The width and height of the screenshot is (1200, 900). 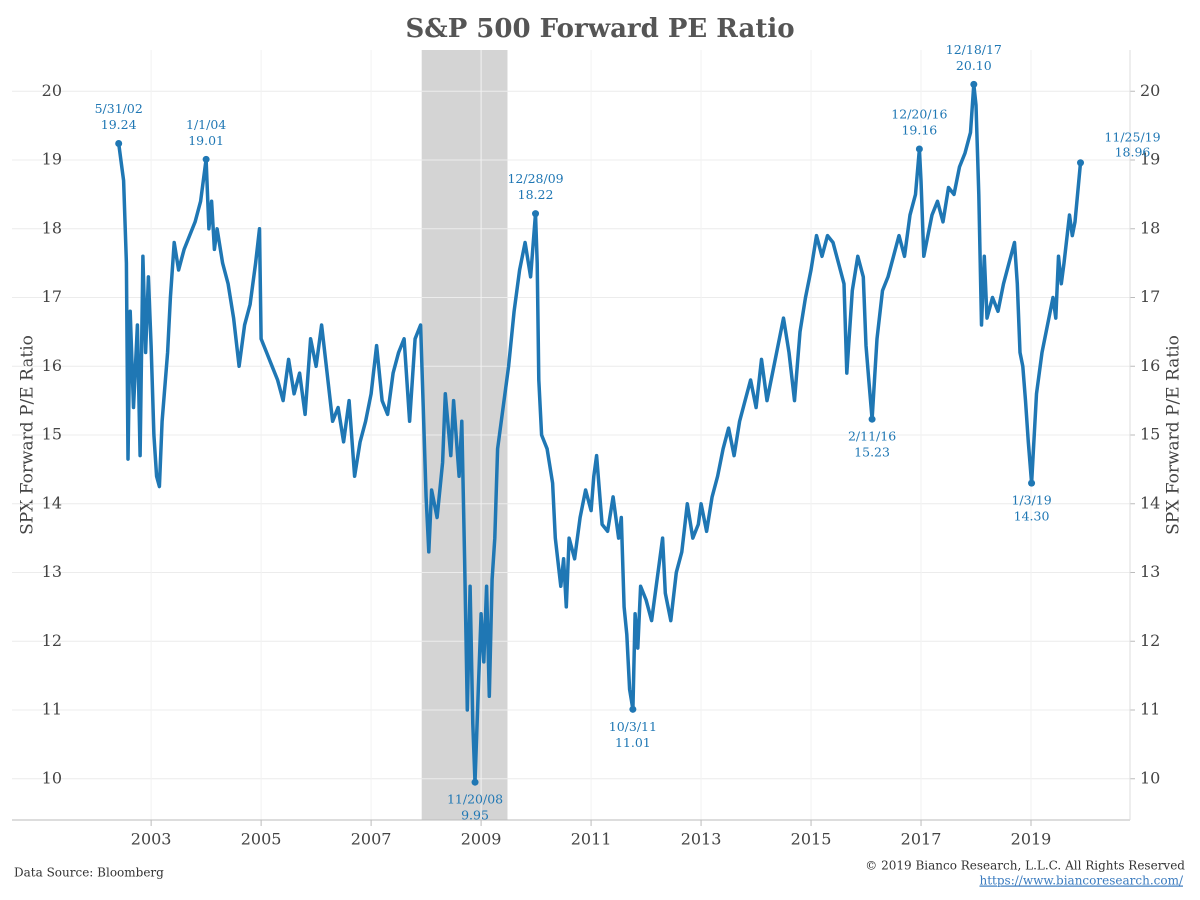 I want to click on annotation-date: 11/20/08, so click(x=475, y=799).